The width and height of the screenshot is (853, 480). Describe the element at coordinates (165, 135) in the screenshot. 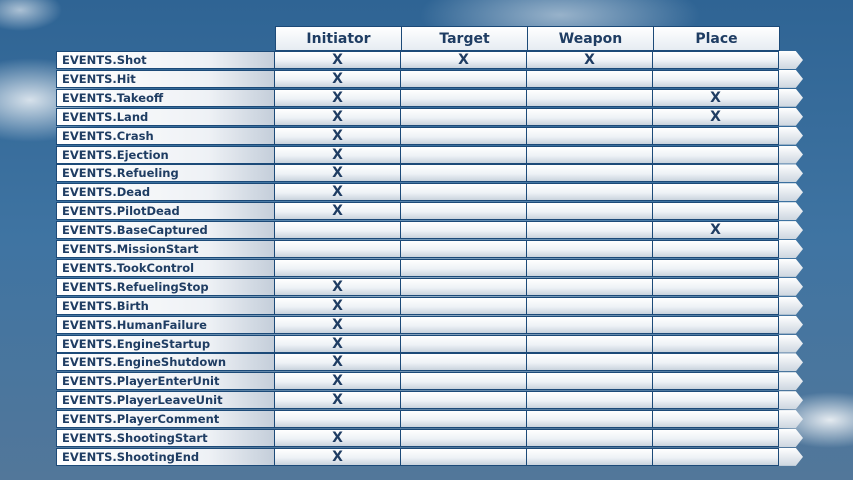

I see `event-name: EVENTS.Crash` at that location.